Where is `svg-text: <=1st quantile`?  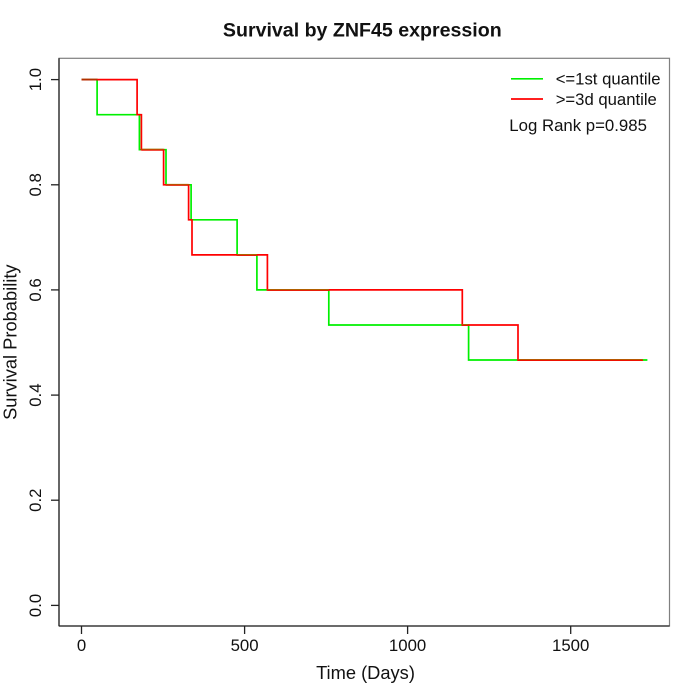
svg-text: <=1st quantile is located at coordinates (608, 79).